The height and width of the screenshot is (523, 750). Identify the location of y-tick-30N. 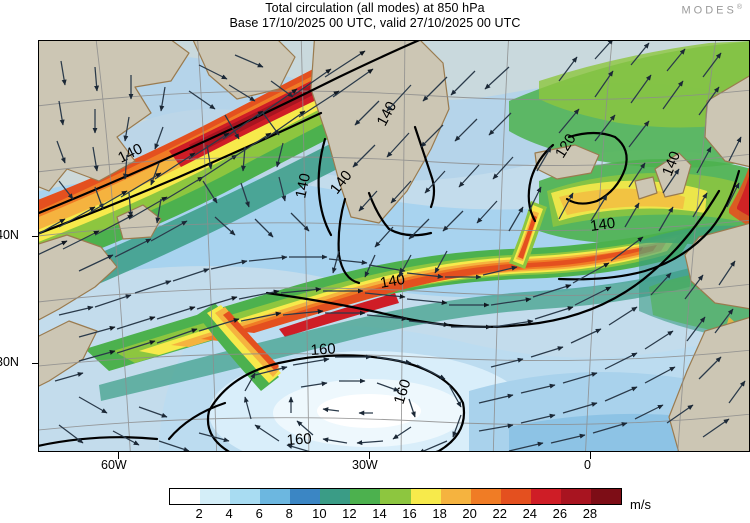
(35, 364).